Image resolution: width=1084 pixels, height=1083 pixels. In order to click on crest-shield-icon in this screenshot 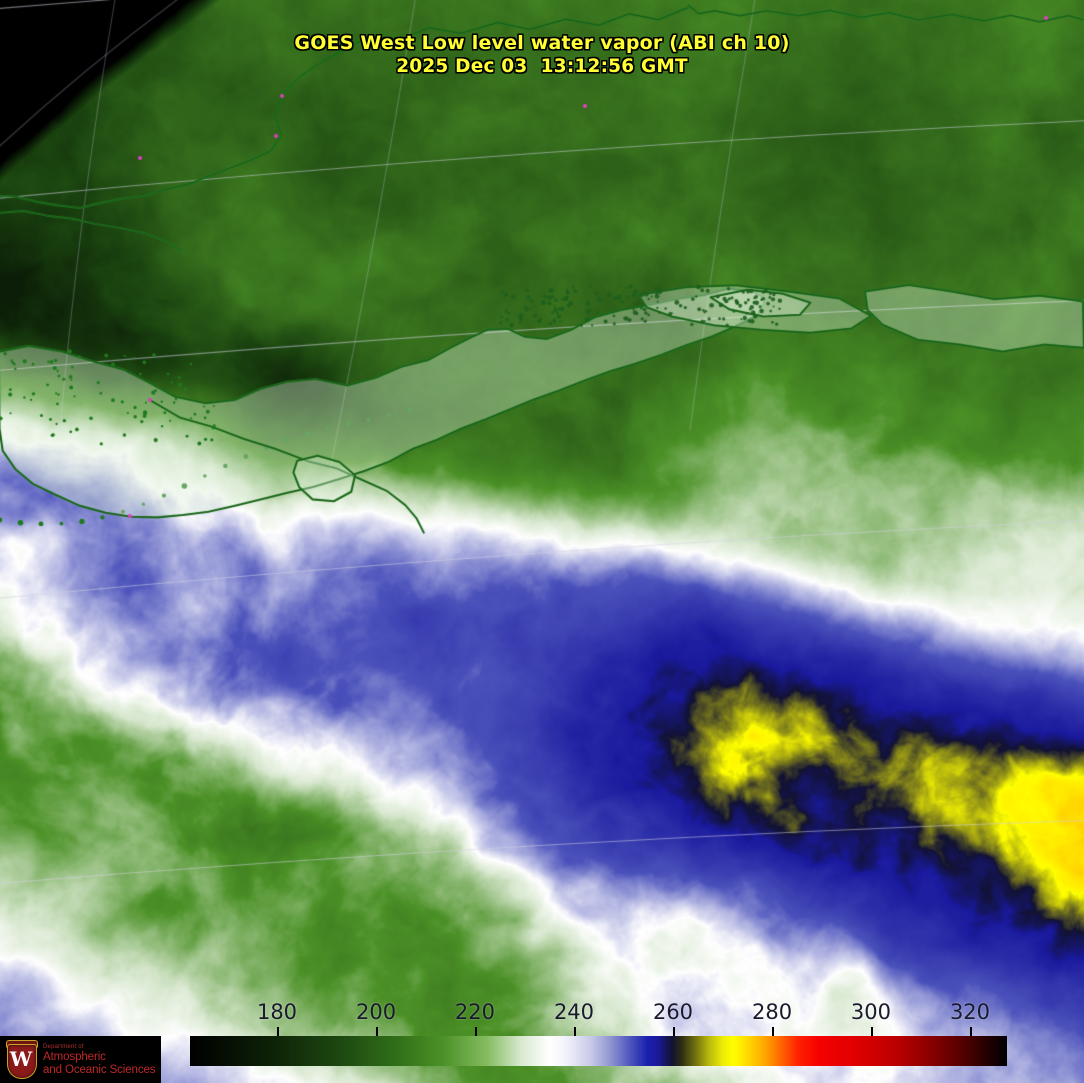, I will do `click(22, 1061)`.